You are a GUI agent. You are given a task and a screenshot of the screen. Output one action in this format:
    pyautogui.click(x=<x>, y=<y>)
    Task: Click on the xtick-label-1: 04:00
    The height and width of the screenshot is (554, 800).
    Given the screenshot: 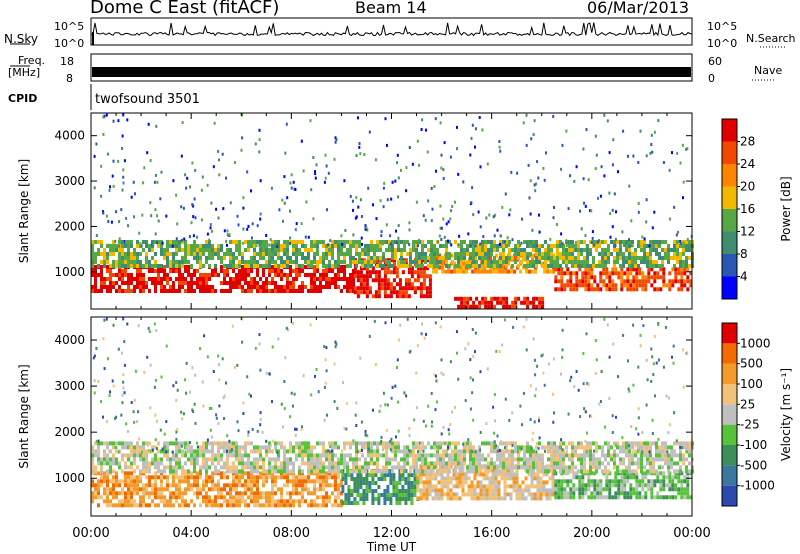 What is the action you would take?
    pyautogui.click(x=190, y=533)
    